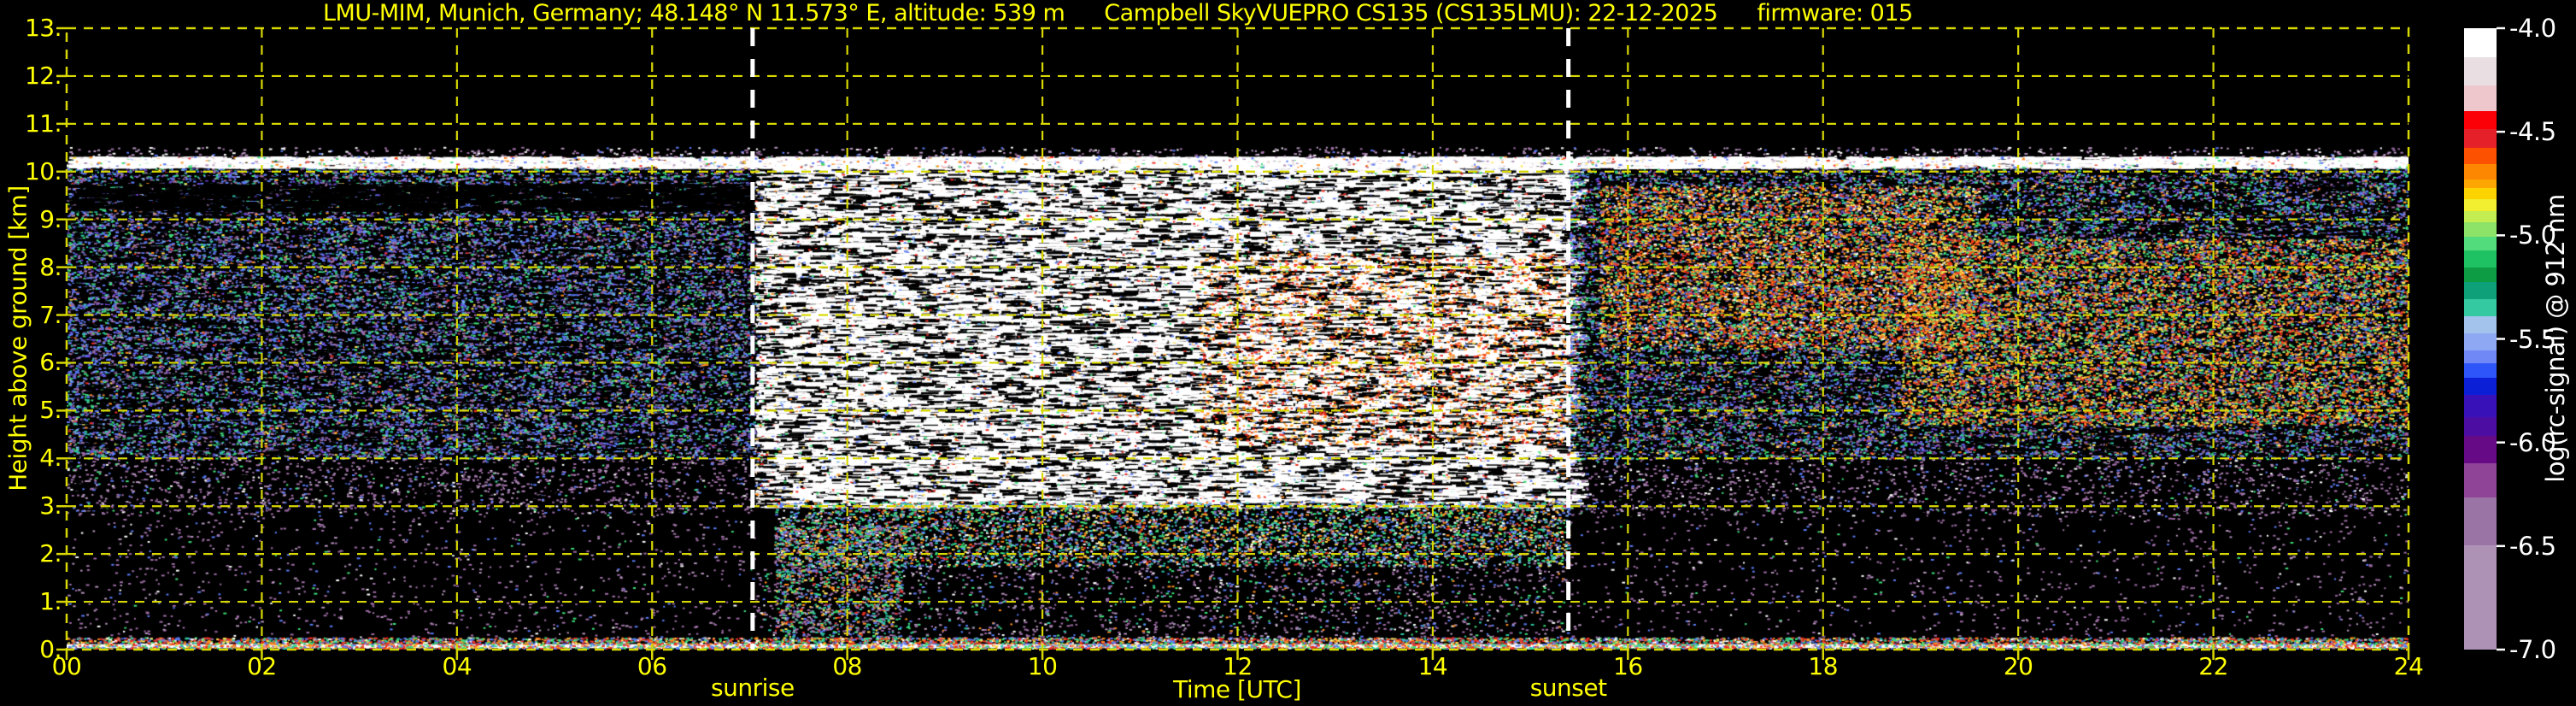 This screenshot has height=706, width=2576. I want to click on x-tick-label: 06, so click(652, 666).